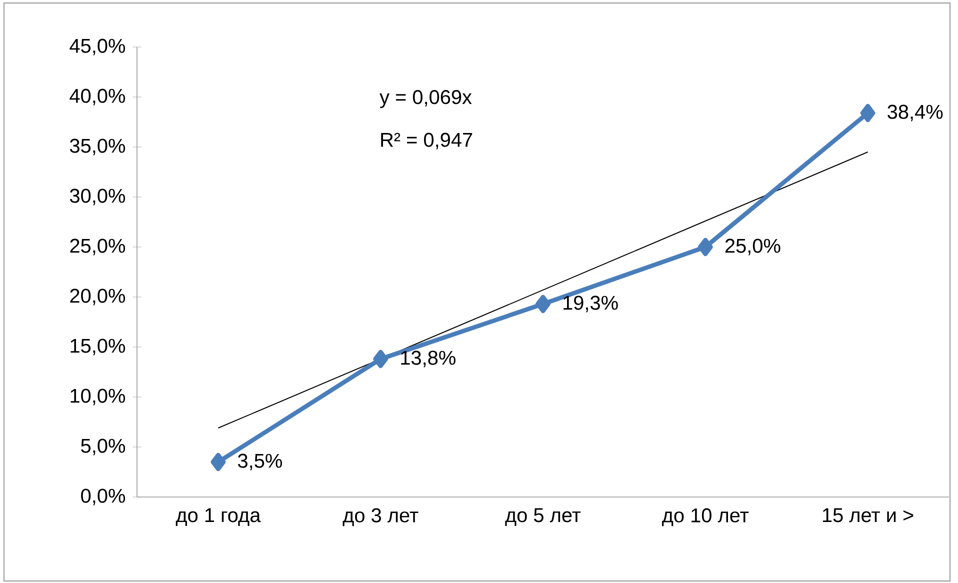  Describe the element at coordinates (218, 517) in the screenshot. I see `x-tick-label: до 1 года` at that location.